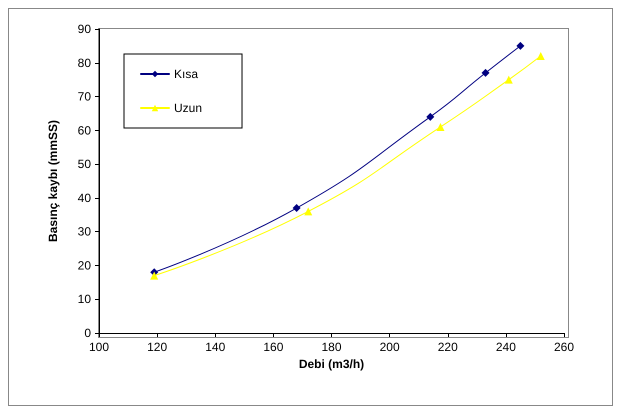 This screenshot has width=623, height=416. I want to click on x-axis-title: Debi (m3/h), so click(331, 363).